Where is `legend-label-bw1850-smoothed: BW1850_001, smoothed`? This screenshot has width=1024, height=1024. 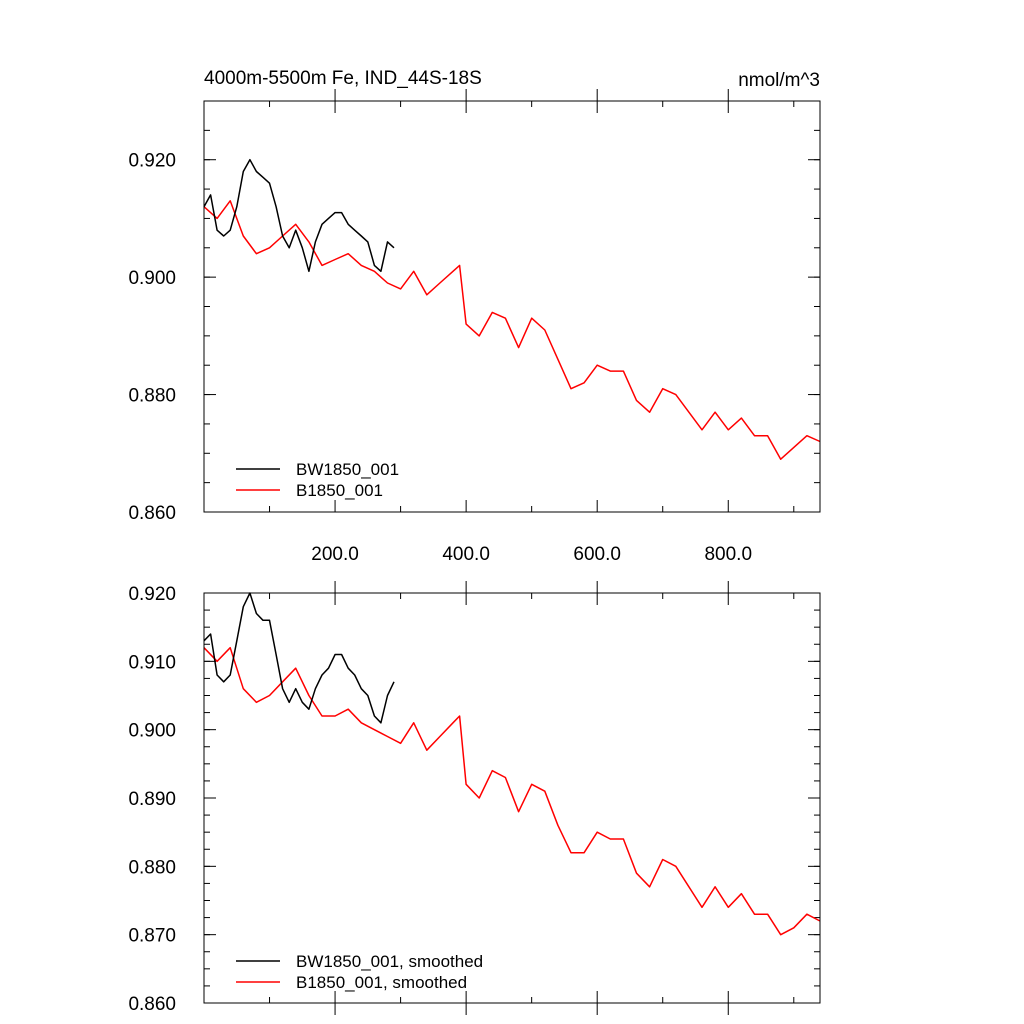 legend-label-bw1850-smoothed: BW1850_001, smoothed is located at coordinates (389, 961).